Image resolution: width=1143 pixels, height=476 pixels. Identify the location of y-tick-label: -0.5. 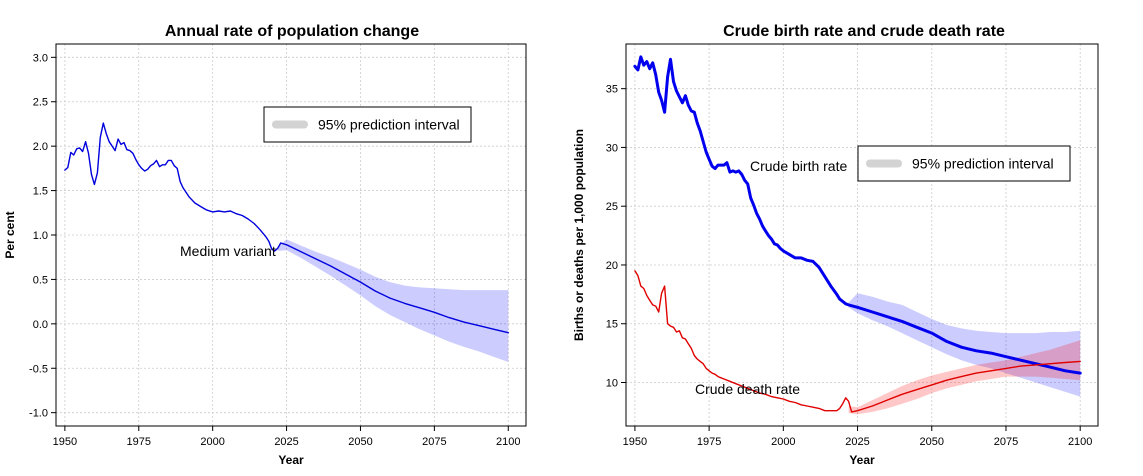
(38, 369).